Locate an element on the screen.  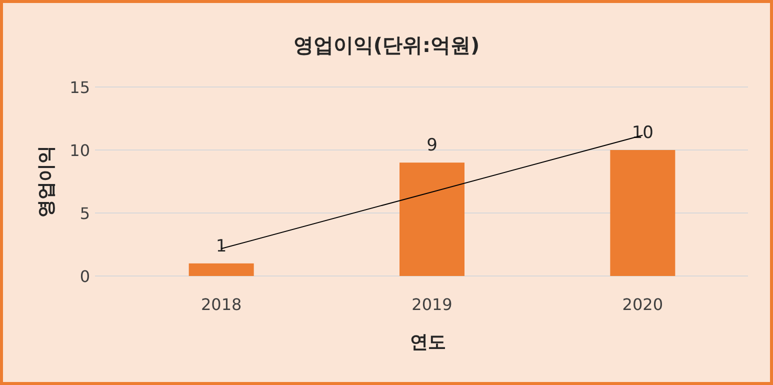
data-label: 1 is located at coordinates (221, 246).